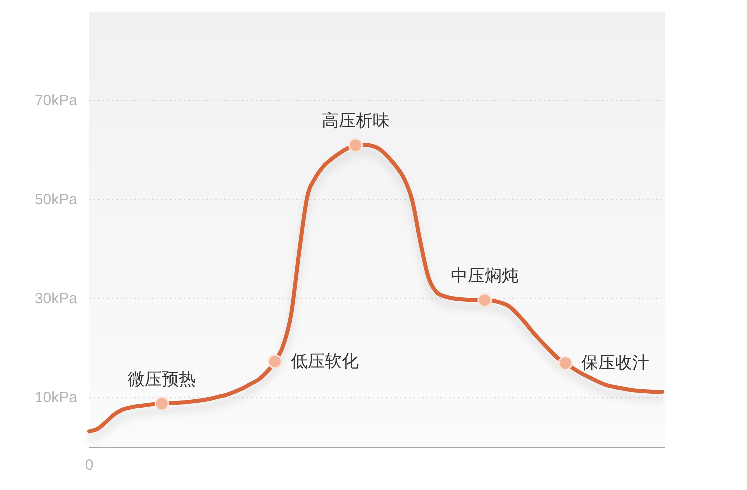  What do you see at coordinates (484, 276) in the screenshot?
I see `value-label: 中压焖炖` at bounding box center [484, 276].